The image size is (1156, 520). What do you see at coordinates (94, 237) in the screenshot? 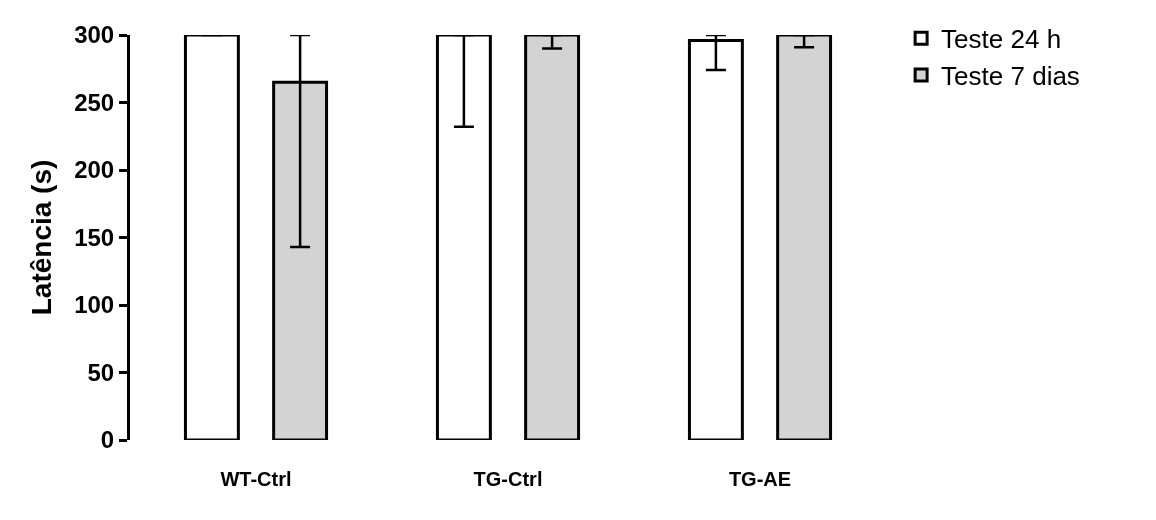
I see `y-tick-label: 150` at bounding box center [94, 237].